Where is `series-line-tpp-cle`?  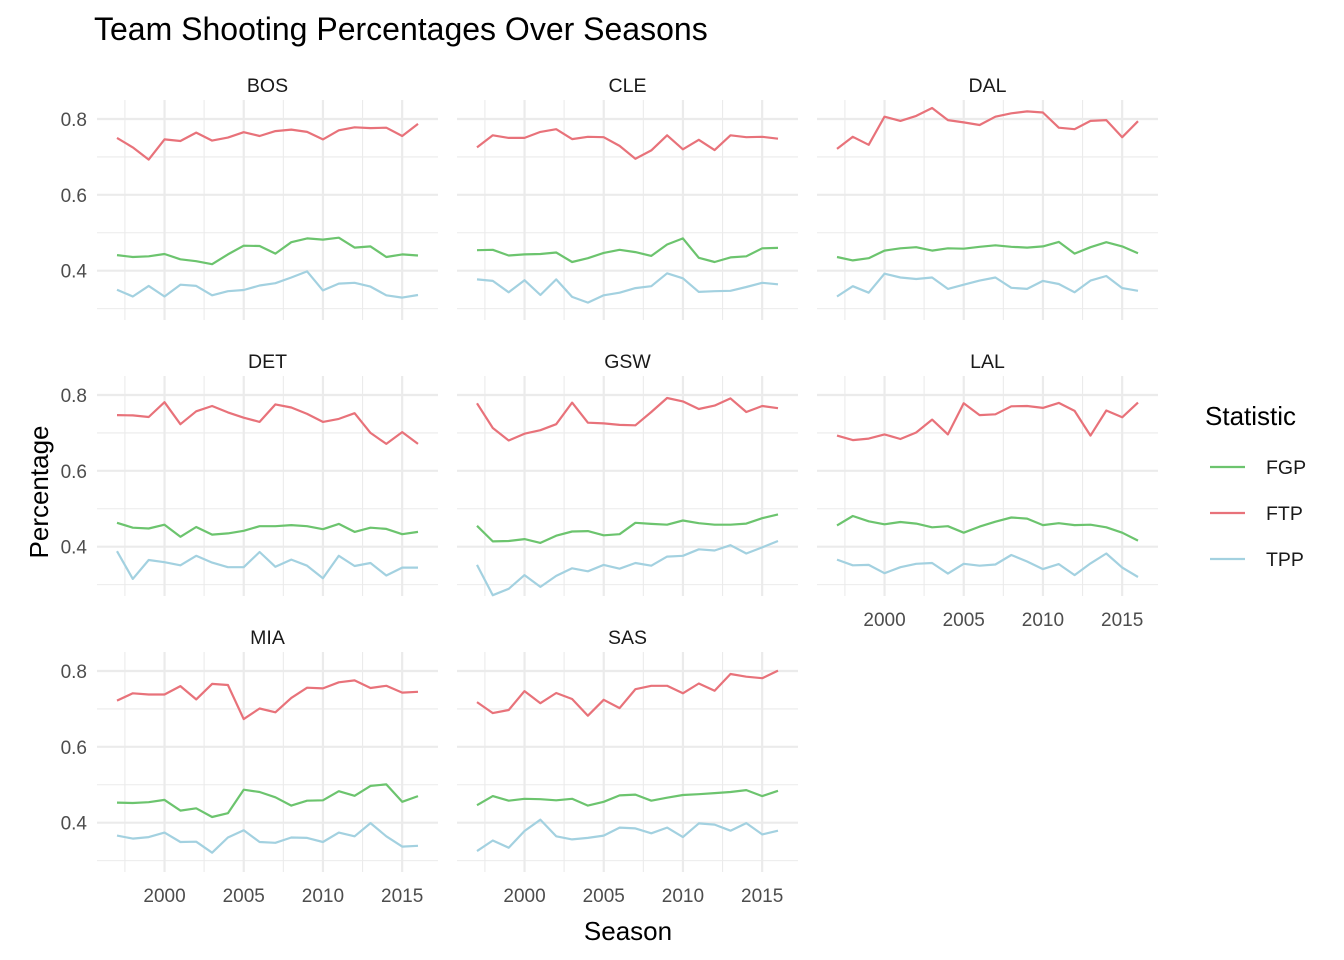 series-line-tpp-cle is located at coordinates (627, 288).